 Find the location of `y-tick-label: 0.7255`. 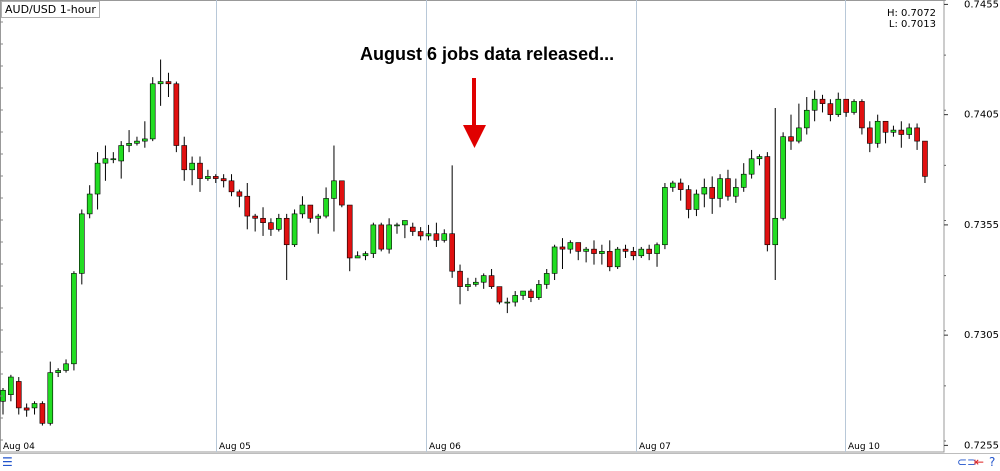

y-tick-label: 0.7255 is located at coordinates (981, 445).